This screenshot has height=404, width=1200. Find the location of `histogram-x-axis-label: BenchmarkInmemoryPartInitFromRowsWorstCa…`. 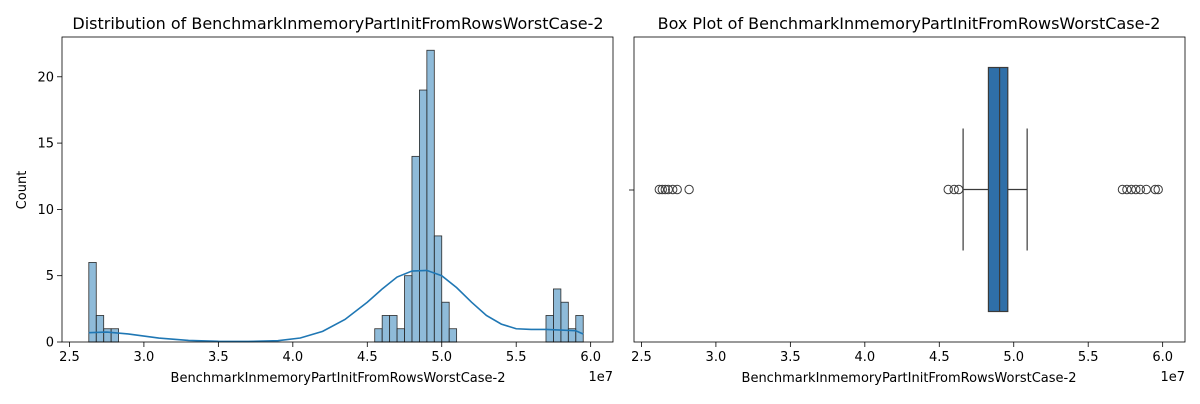

histogram-x-axis-label: BenchmarkInmemoryPartInitFromRowsWorstCa… is located at coordinates (338, 378).